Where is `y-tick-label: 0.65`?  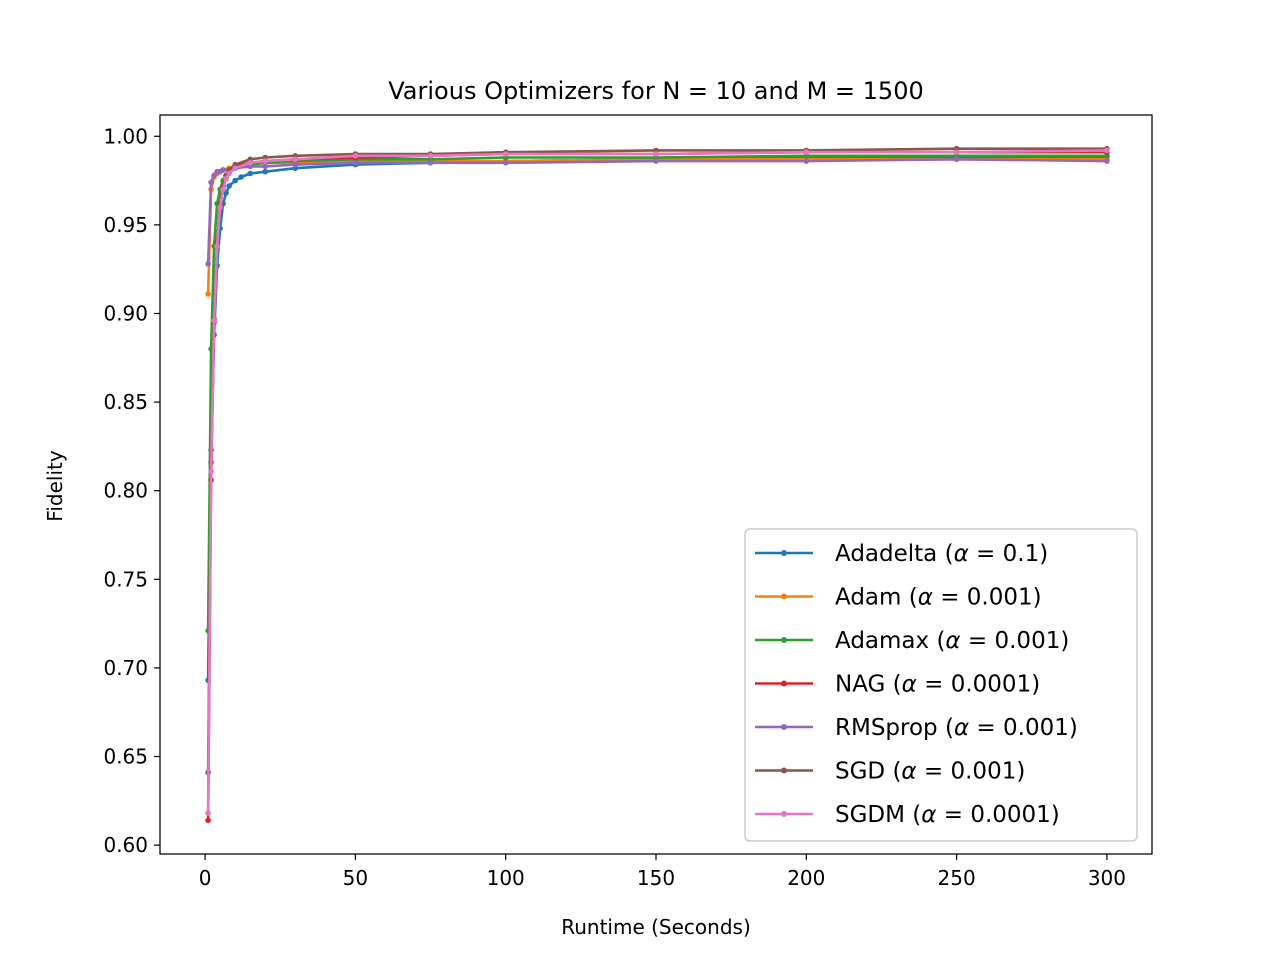
y-tick-label: 0.65 is located at coordinates (125, 757).